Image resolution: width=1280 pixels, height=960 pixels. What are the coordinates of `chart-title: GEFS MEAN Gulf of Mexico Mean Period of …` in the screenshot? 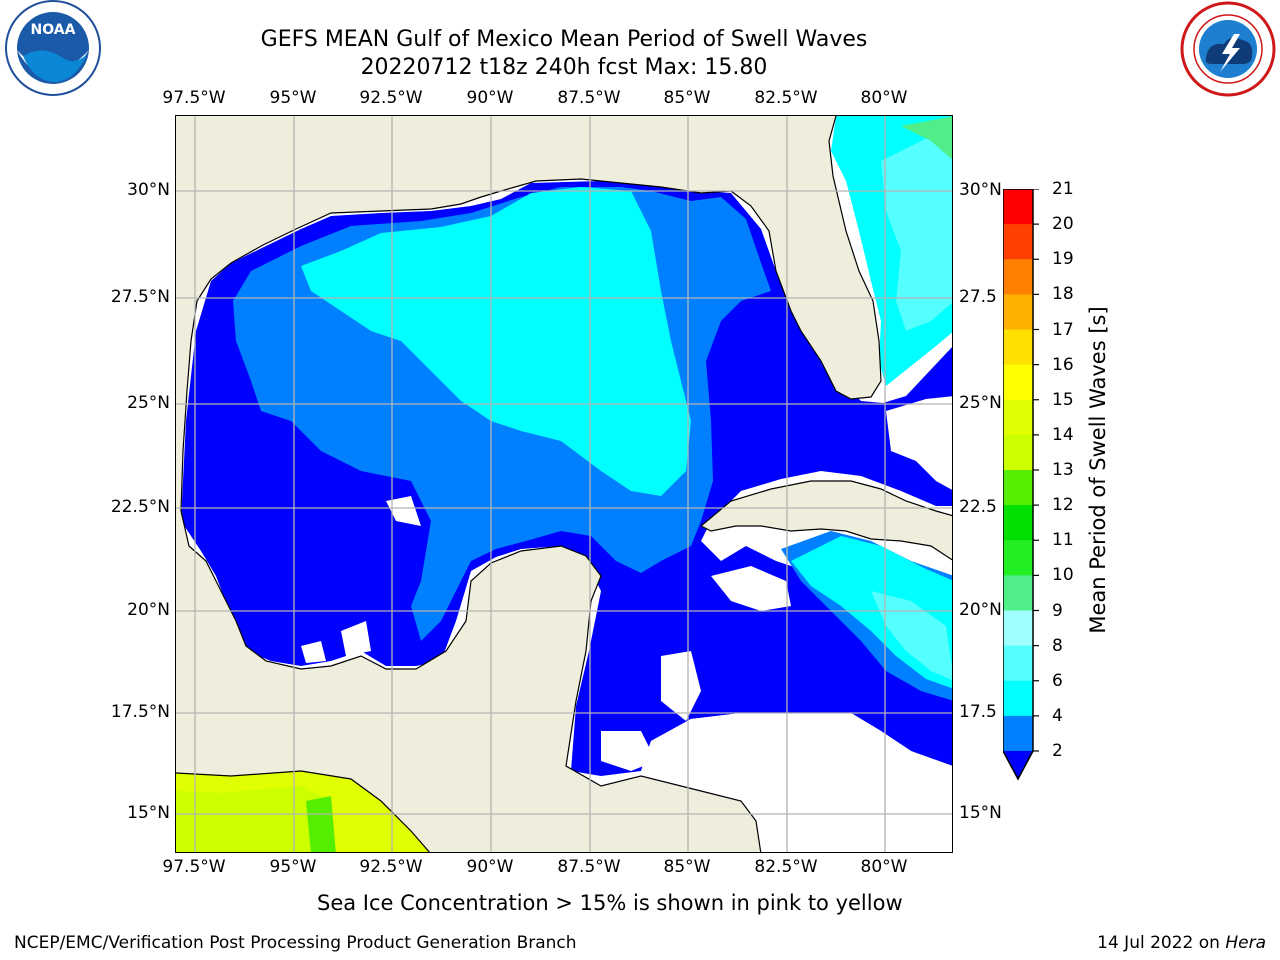 It's located at (564, 39).